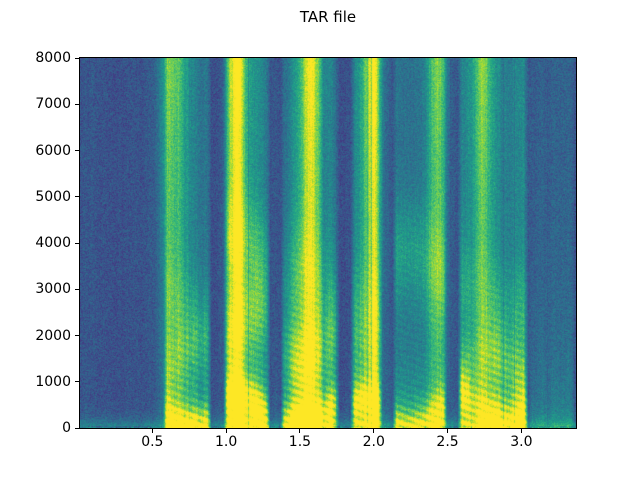 The height and width of the screenshot is (480, 640). Describe the element at coordinates (53, 58) in the screenshot. I see `y-tick-label: 8000` at that location.